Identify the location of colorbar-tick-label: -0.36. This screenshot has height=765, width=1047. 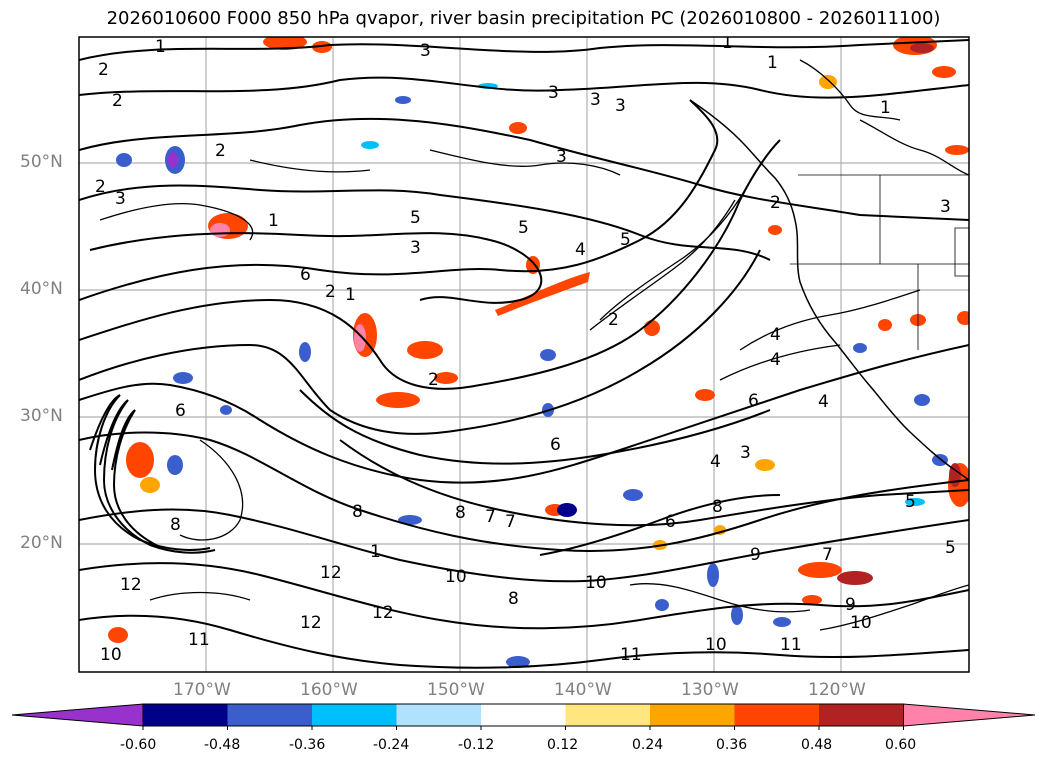
(307, 745).